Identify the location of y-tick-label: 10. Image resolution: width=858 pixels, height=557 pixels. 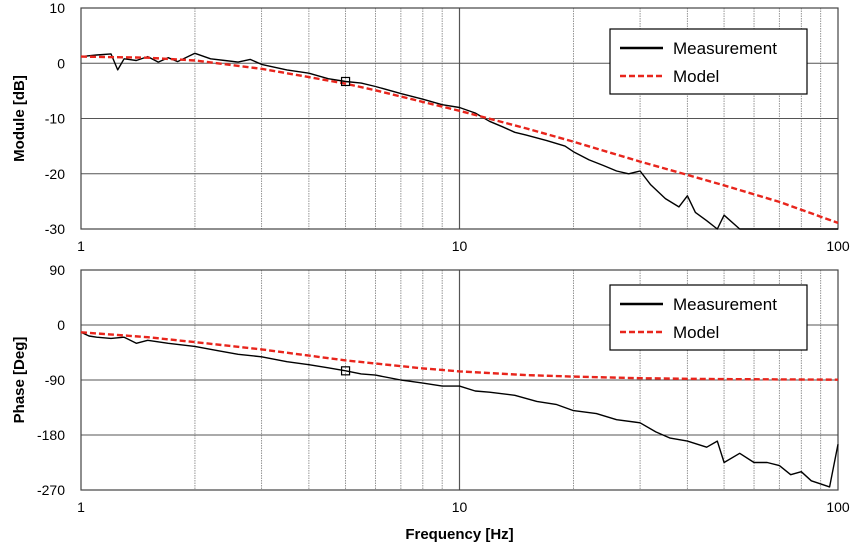
(57, 8).